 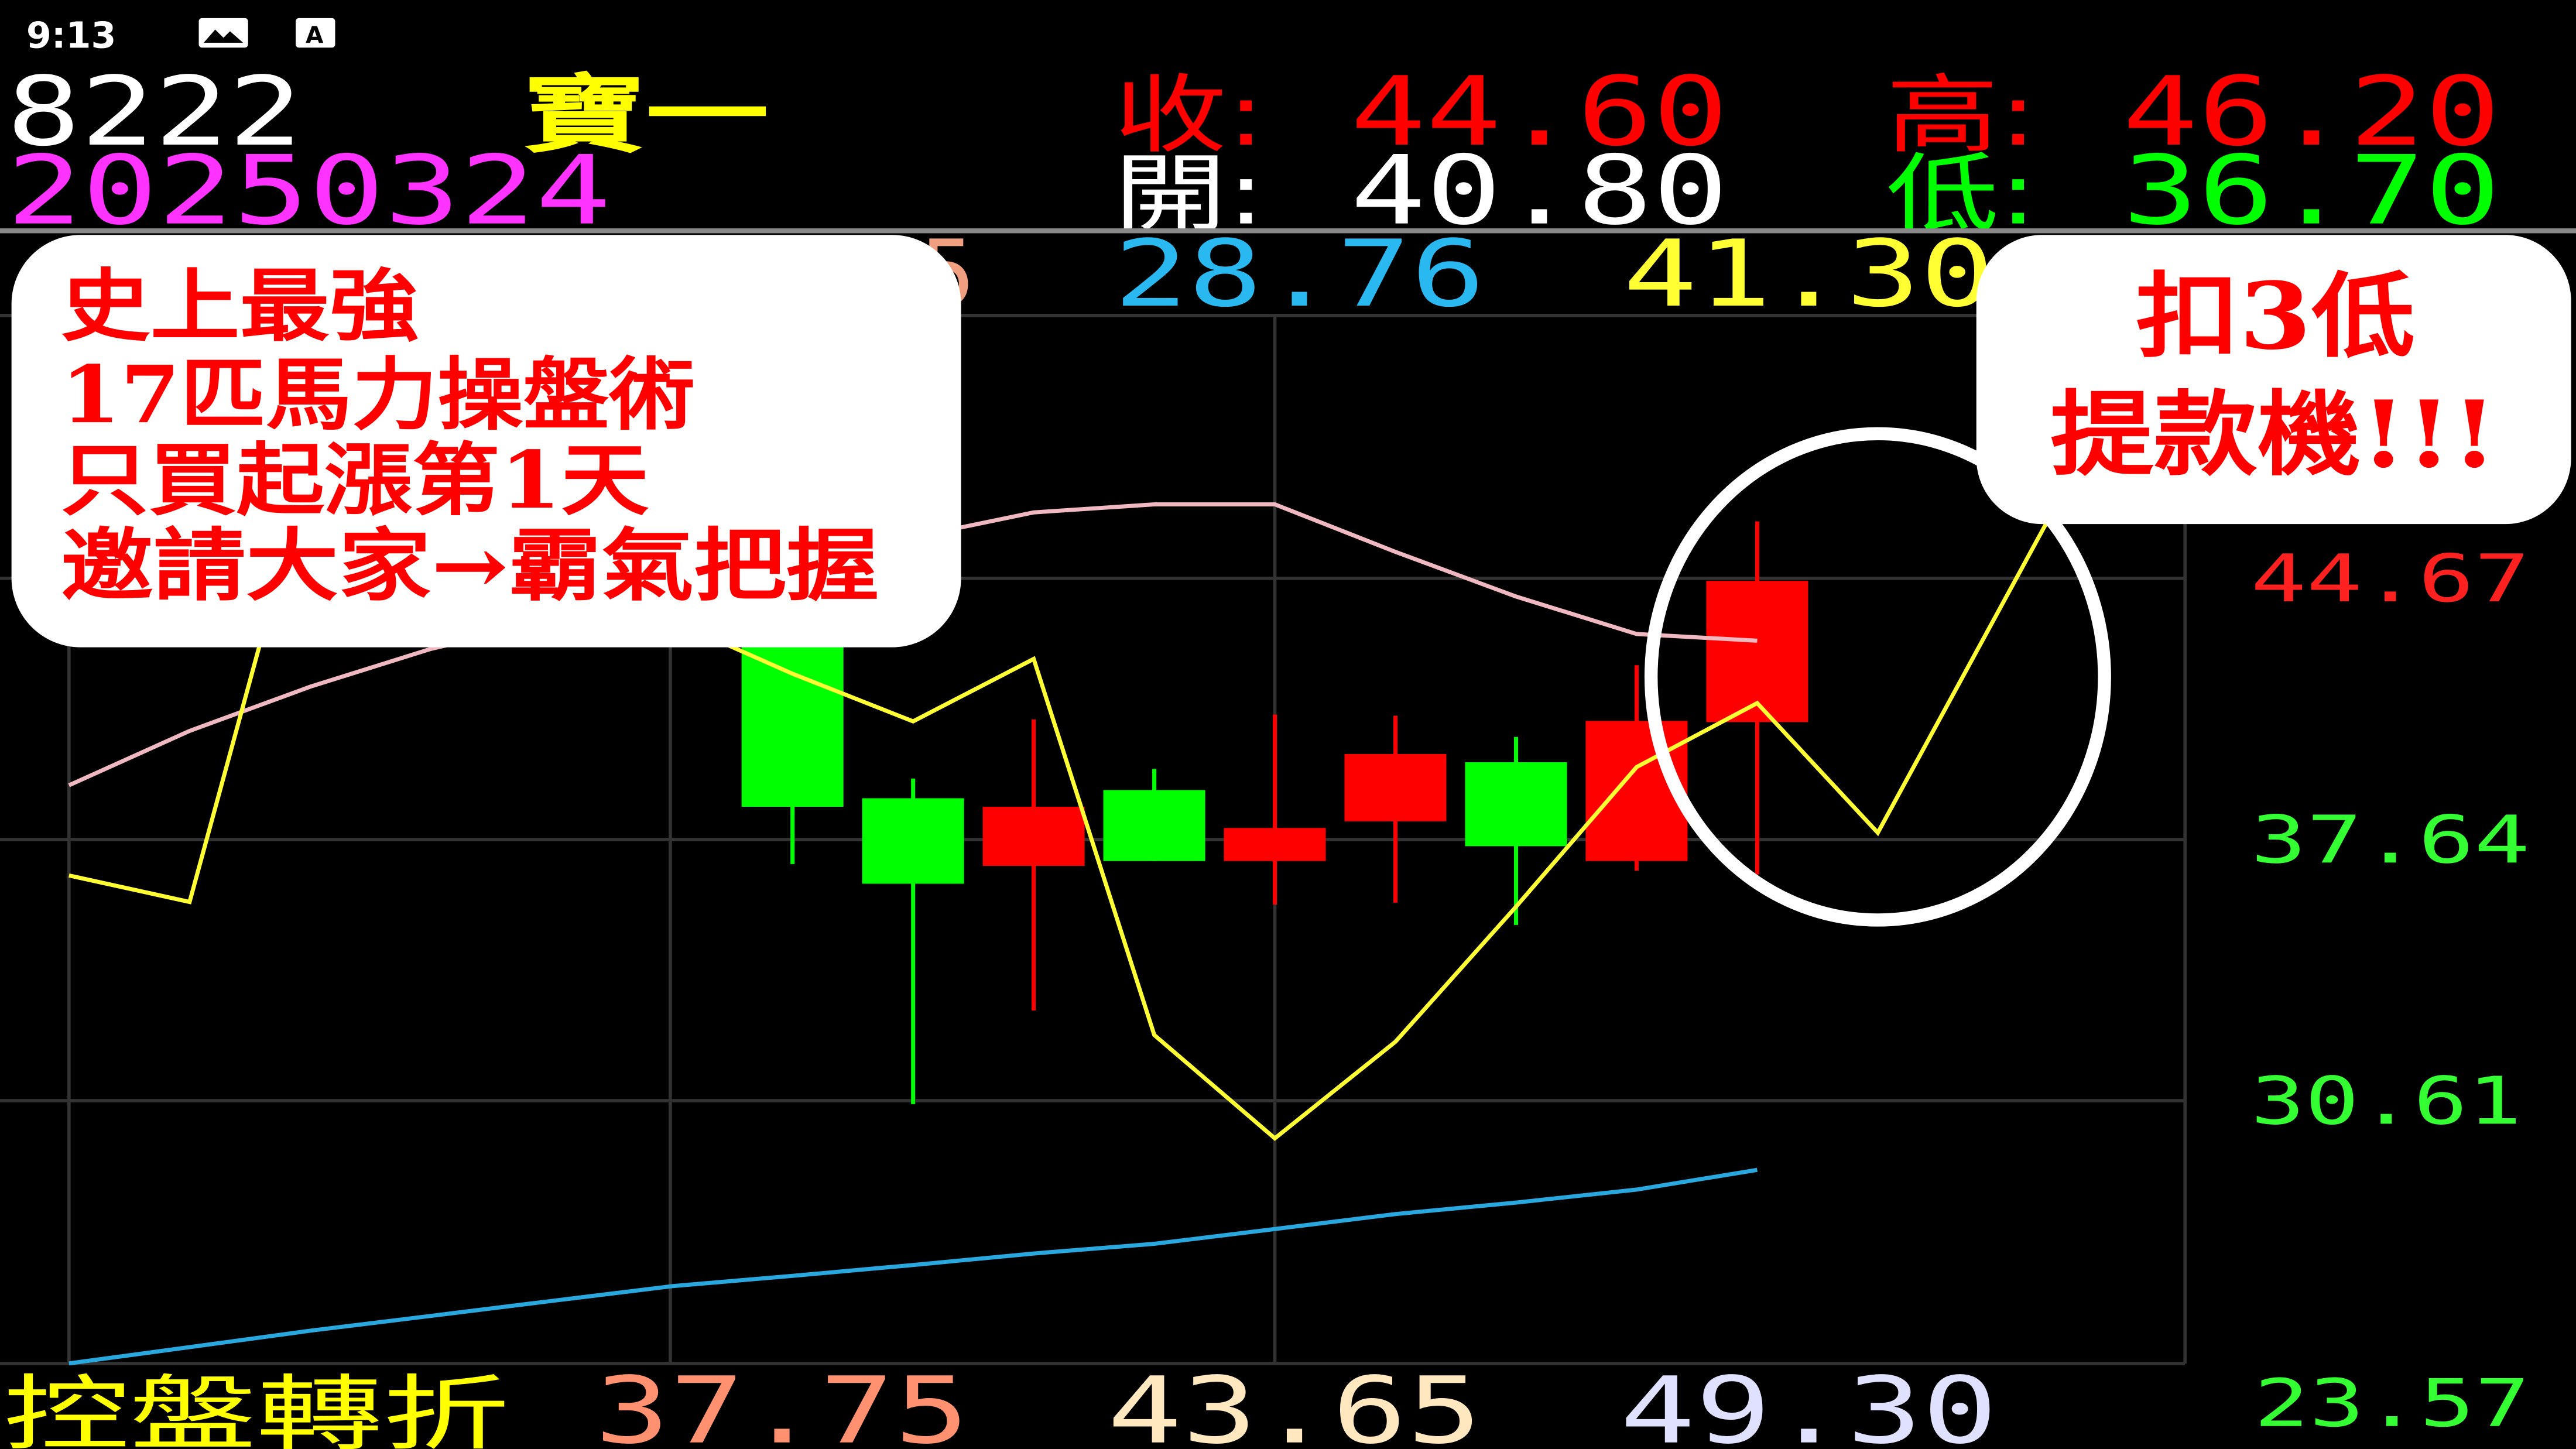 What do you see at coordinates (1539, 191) in the screenshot?
I see `open-value: 40.80` at bounding box center [1539, 191].